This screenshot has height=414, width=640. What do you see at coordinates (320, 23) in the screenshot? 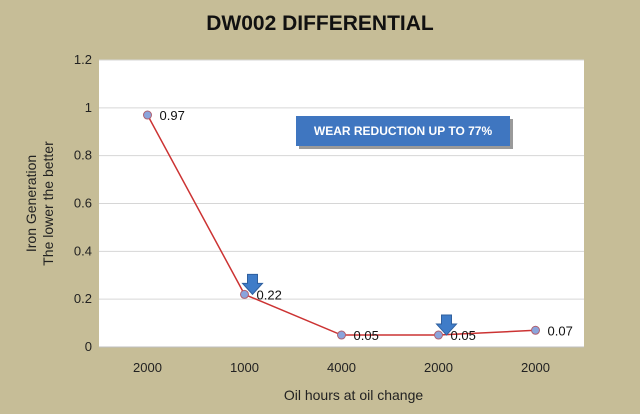
I see `chart-title: DW002 DIFFERENTIAL` at bounding box center [320, 23].